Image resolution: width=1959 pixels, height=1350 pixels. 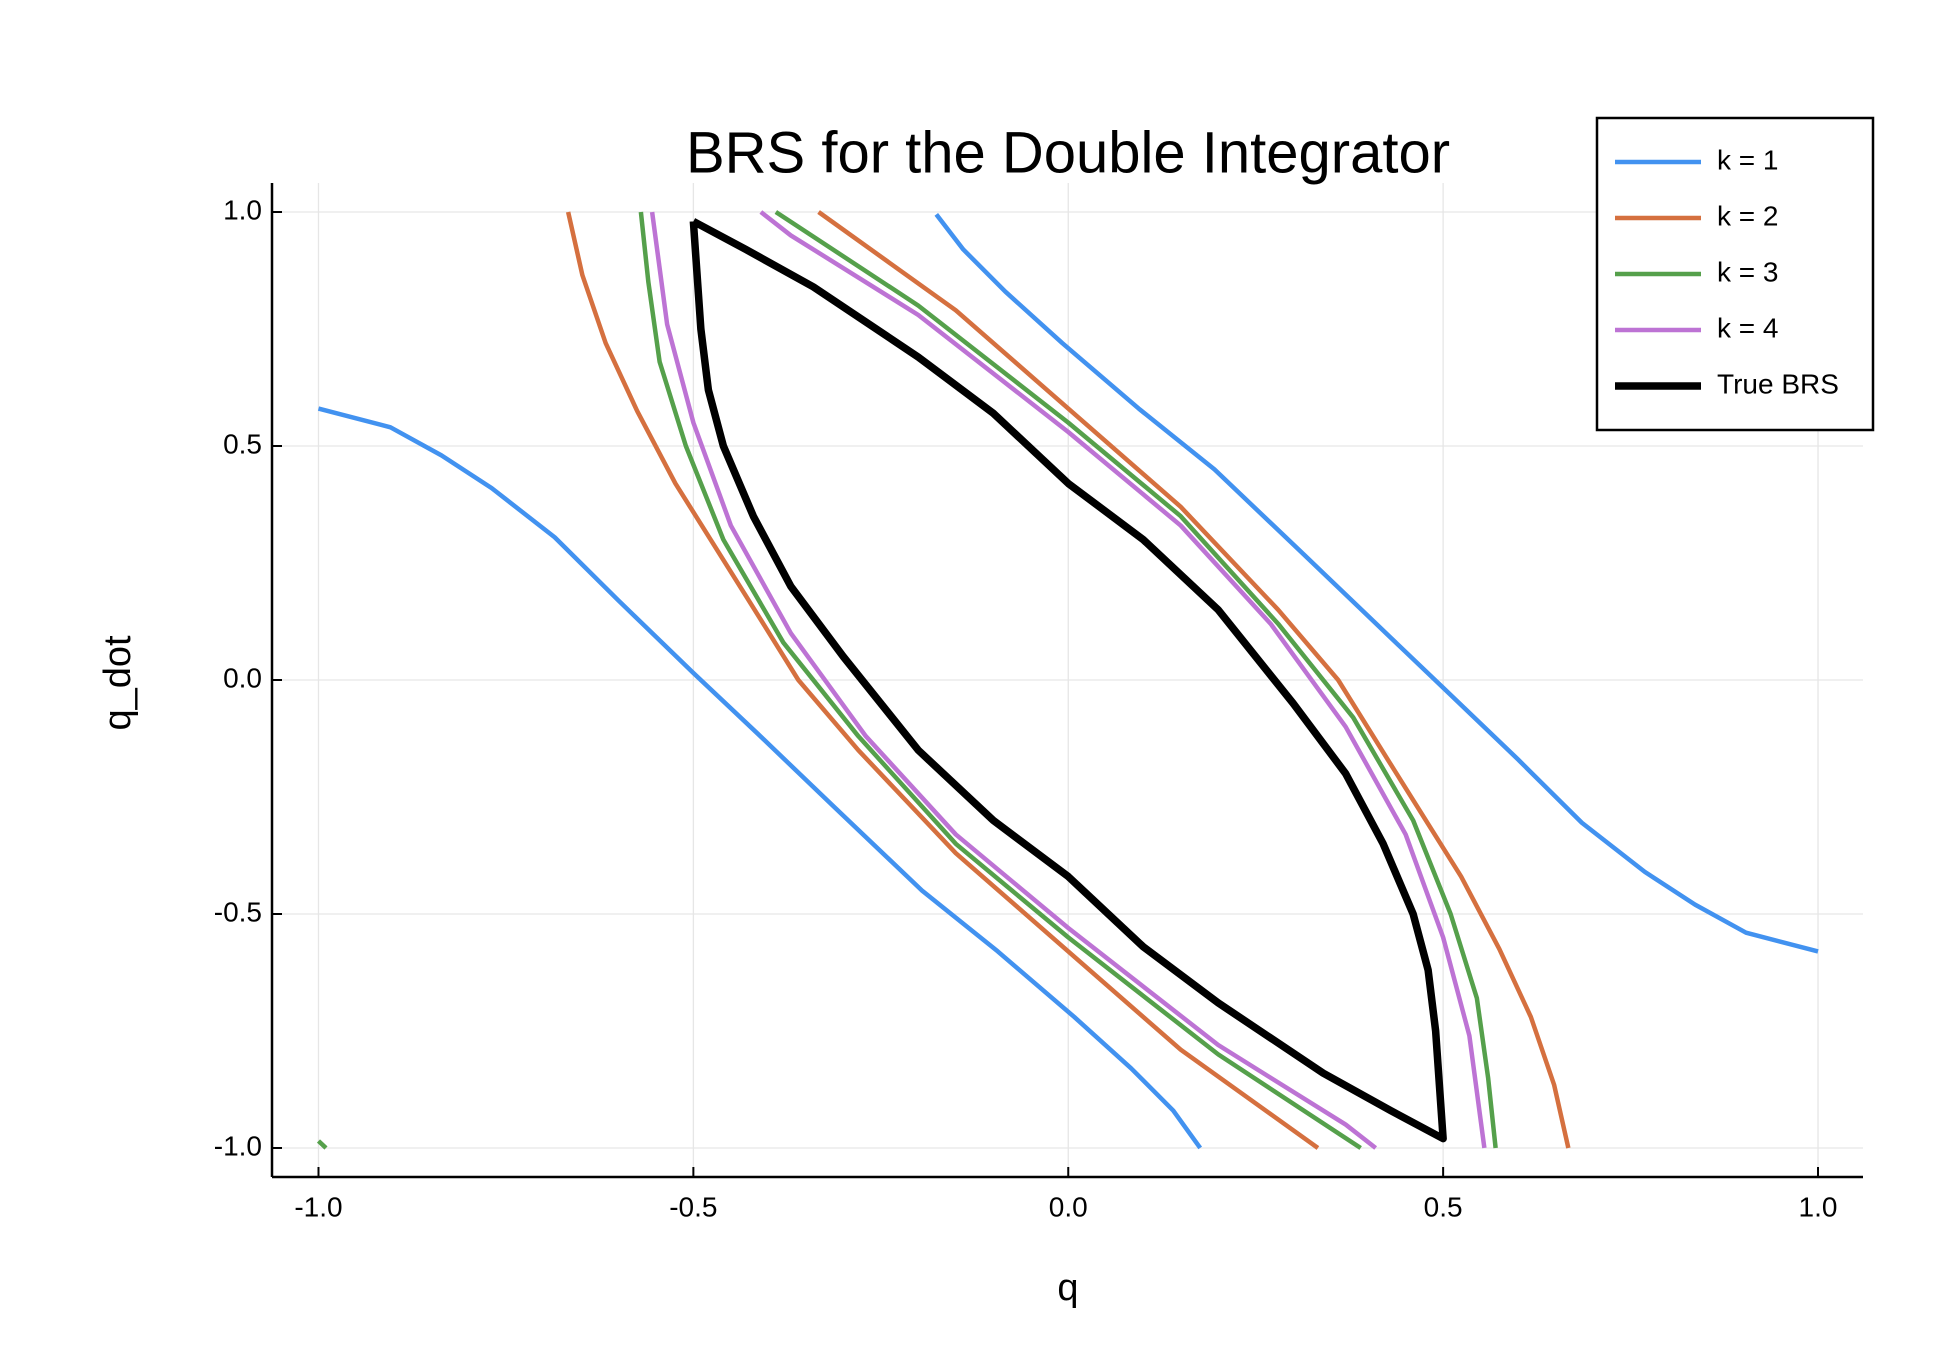 What do you see at coordinates (1443, 1206) in the screenshot?
I see `x-tick-label: 0.5` at bounding box center [1443, 1206].